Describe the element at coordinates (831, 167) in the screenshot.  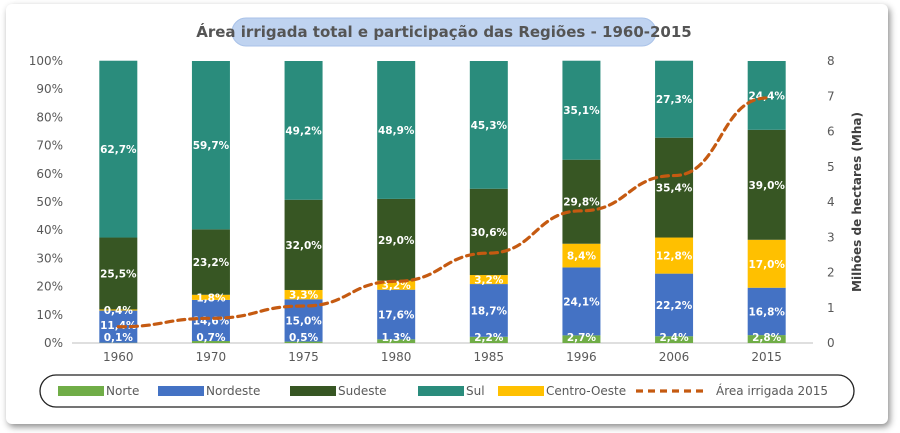
I see `y-right-tick-label: 5` at that location.